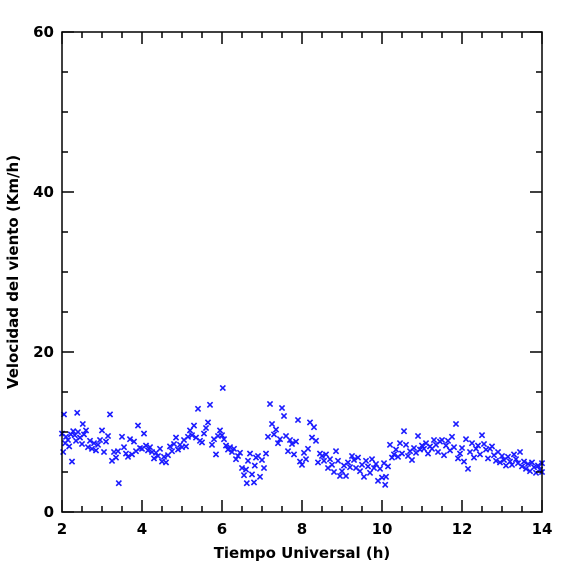 The height and width of the screenshot is (579, 574). I want to click on x-axis-label: Tiempo Universal (h), so click(302, 553).